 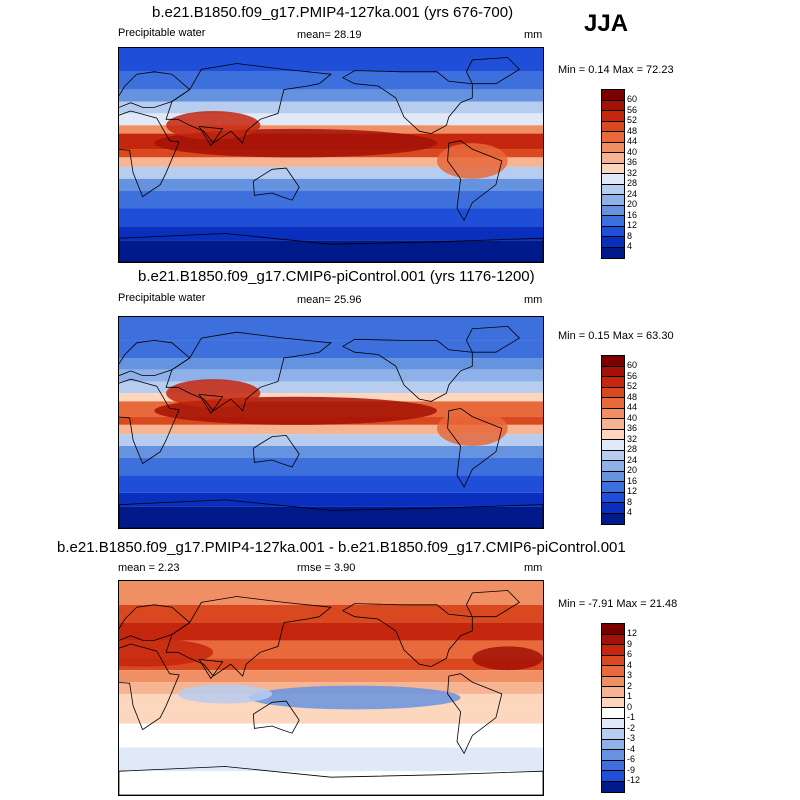 What do you see at coordinates (632, 480) in the screenshot?
I see `colorbar-tick-label: 16` at bounding box center [632, 480].